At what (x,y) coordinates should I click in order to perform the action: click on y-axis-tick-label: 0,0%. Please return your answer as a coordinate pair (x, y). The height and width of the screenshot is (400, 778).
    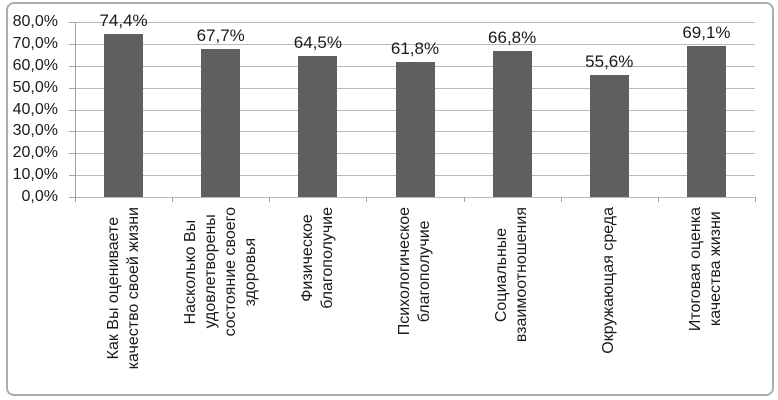
    Looking at the image, I should click on (39, 196).